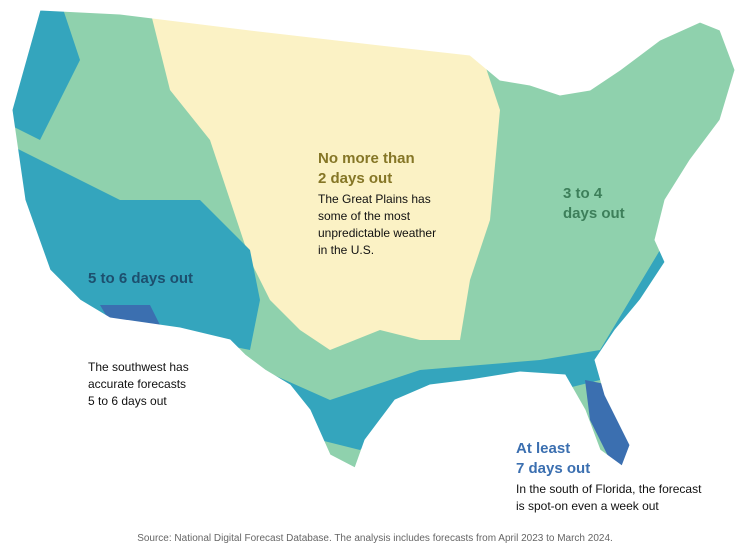 This screenshot has height=553, width=750. Describe the element at coordinates (594, 213) in the screenshot. I see `annotation-heading: days out` at that location.